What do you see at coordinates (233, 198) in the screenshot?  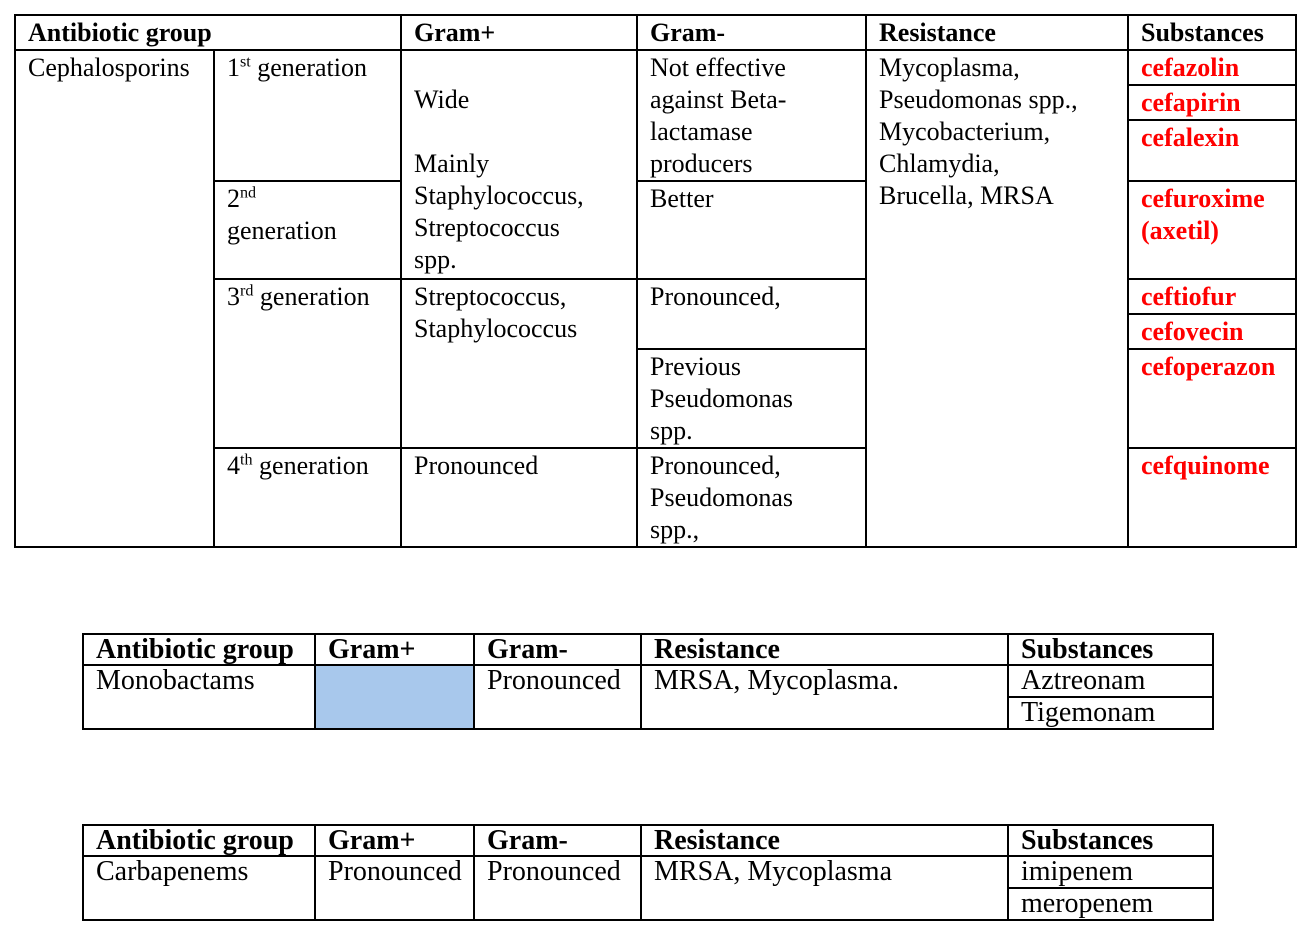 I see `generation-number: 2` at bounding box center [233, 198].